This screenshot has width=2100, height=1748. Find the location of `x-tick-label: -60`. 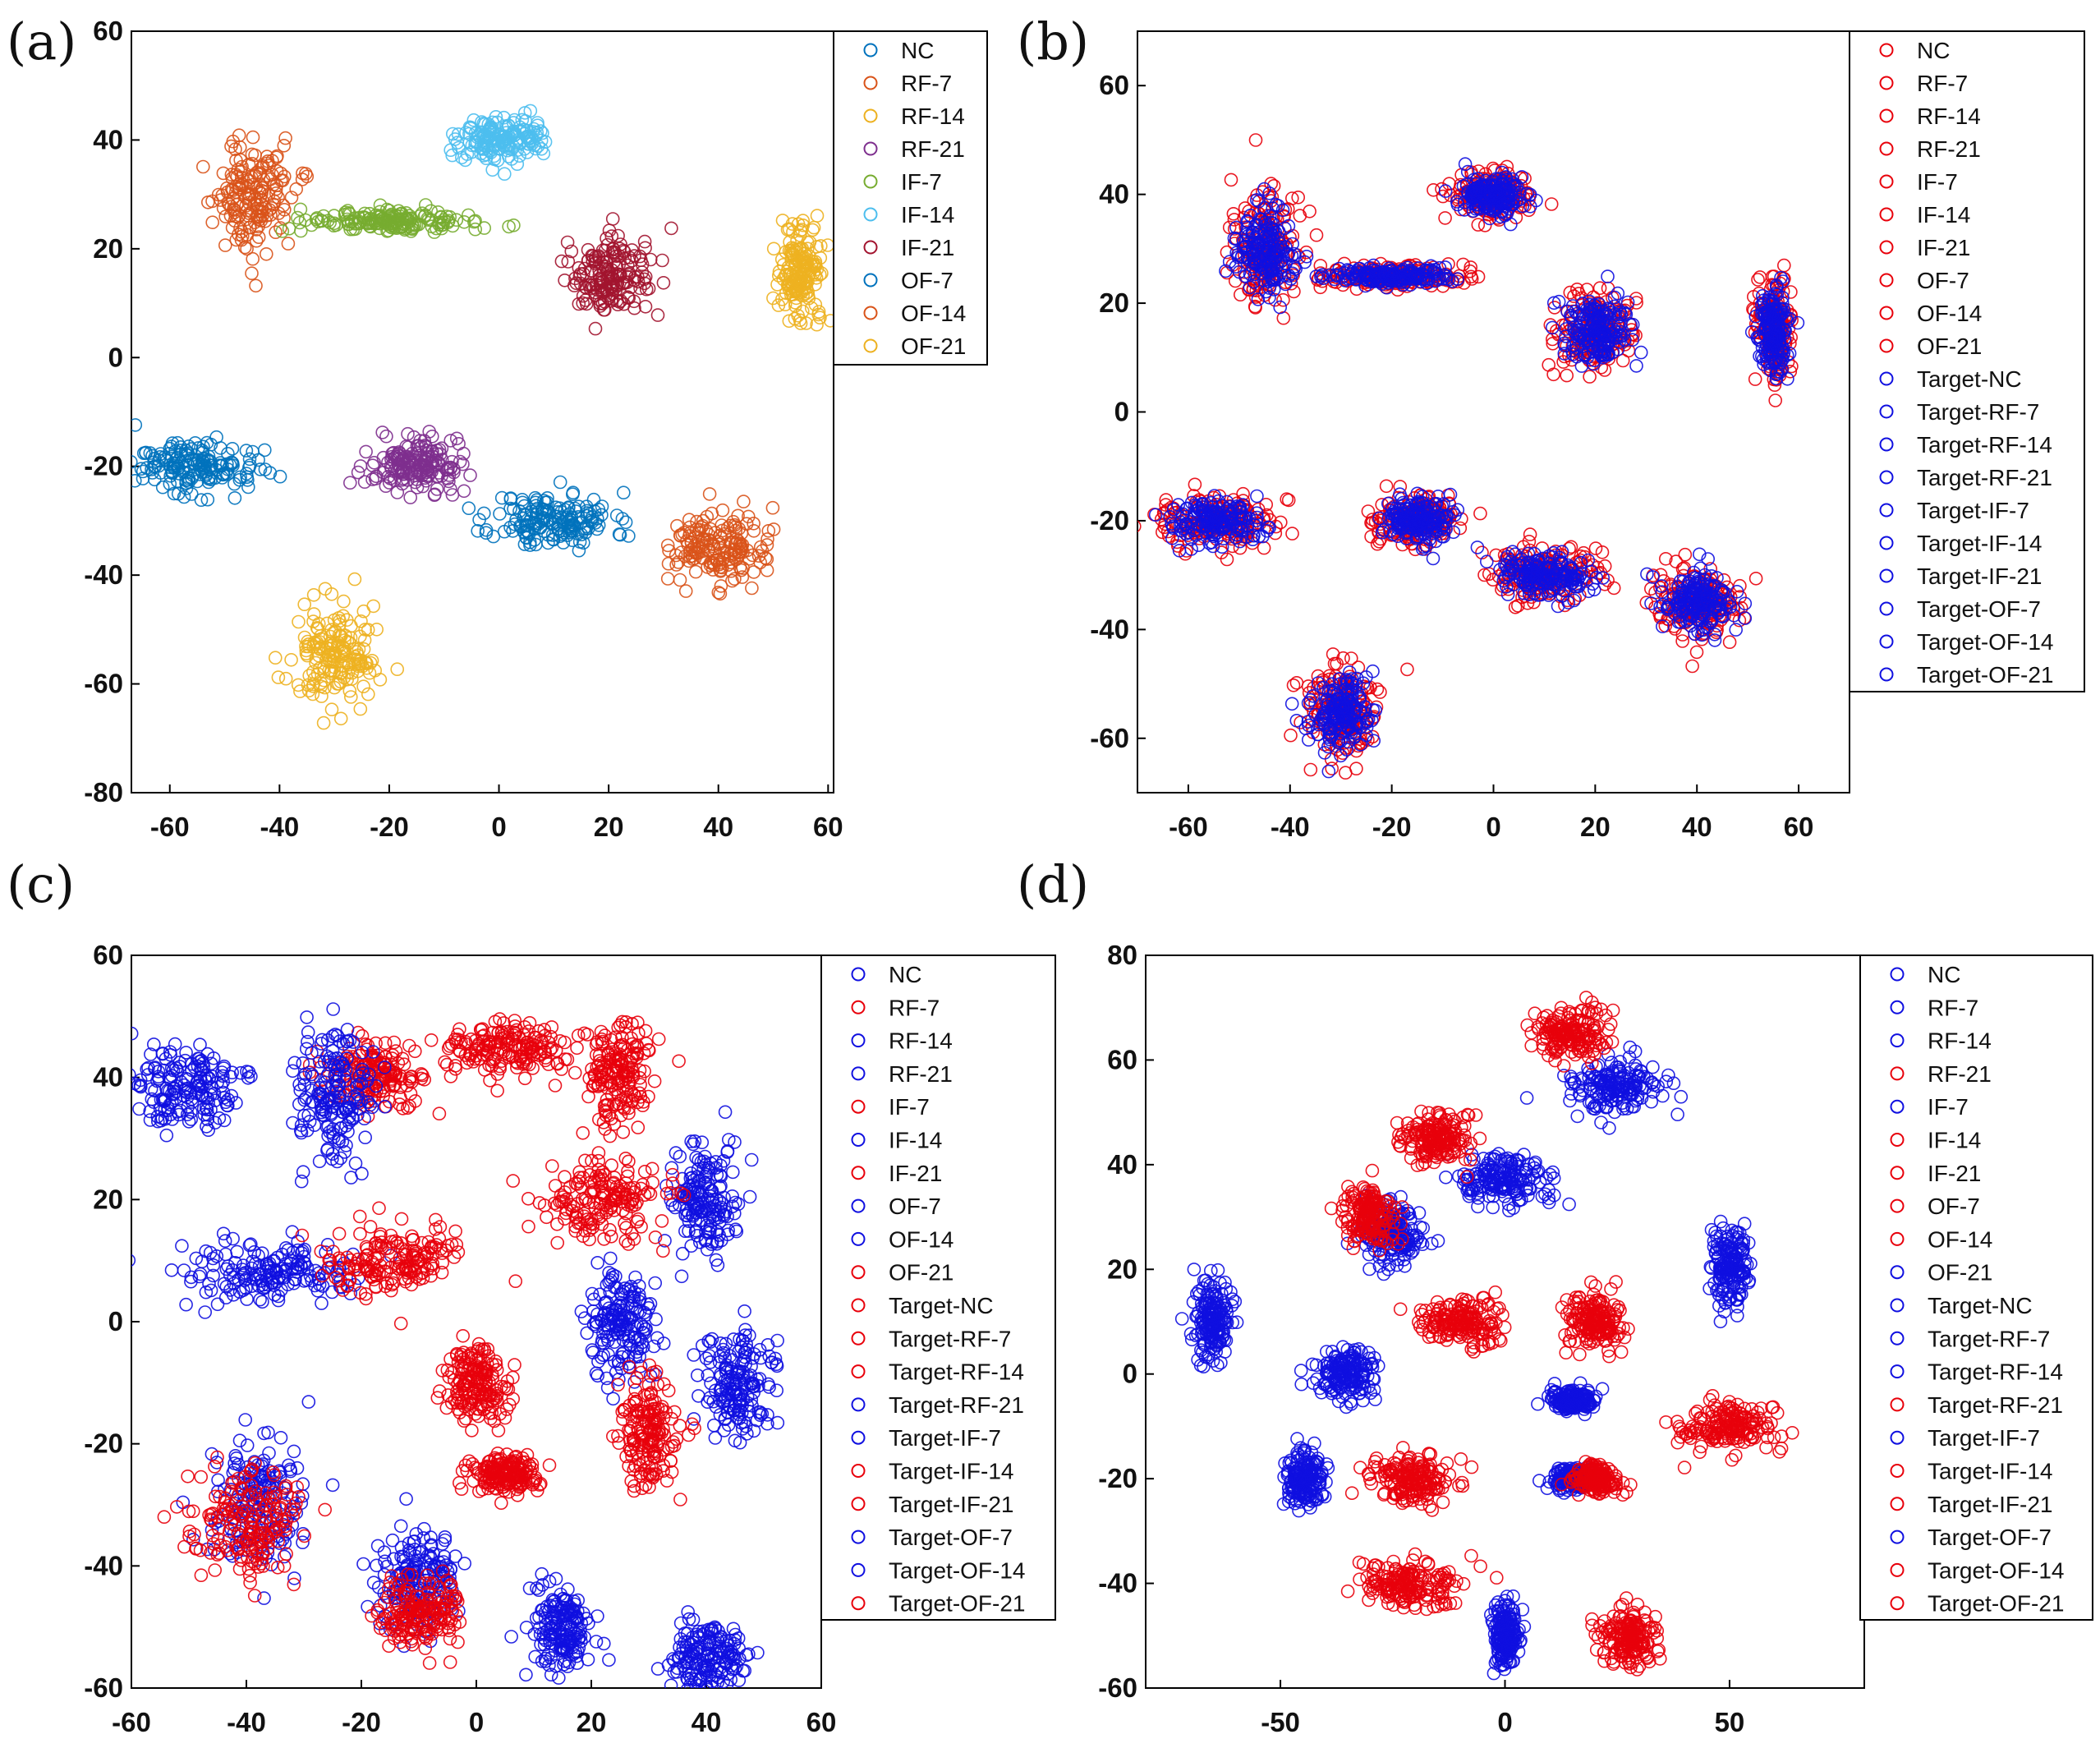

x-tick-label: -60 is located at coordinates (1188, 827).